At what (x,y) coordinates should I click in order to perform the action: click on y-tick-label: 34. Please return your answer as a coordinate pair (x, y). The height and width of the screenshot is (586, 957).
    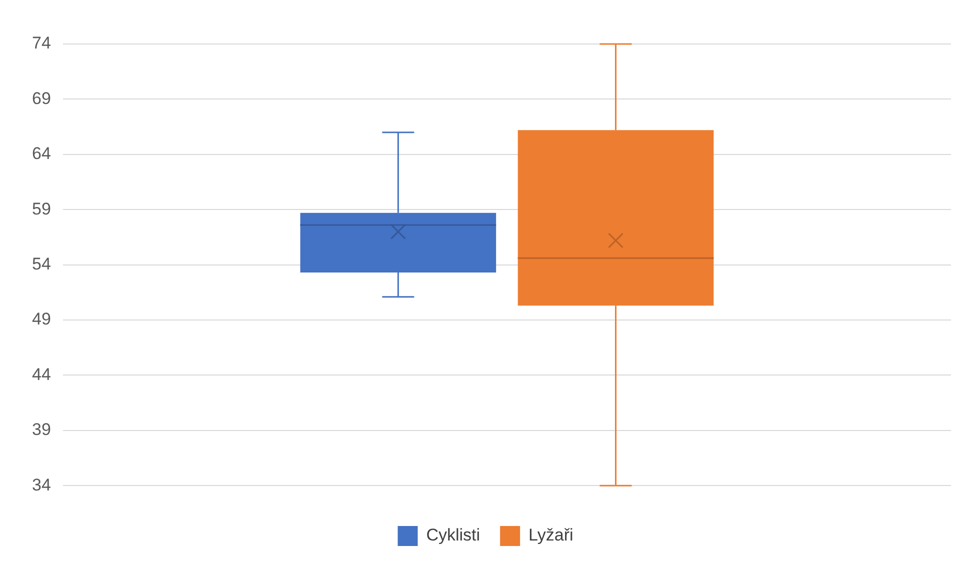
    Looking at the image, I should click on (41, 484).